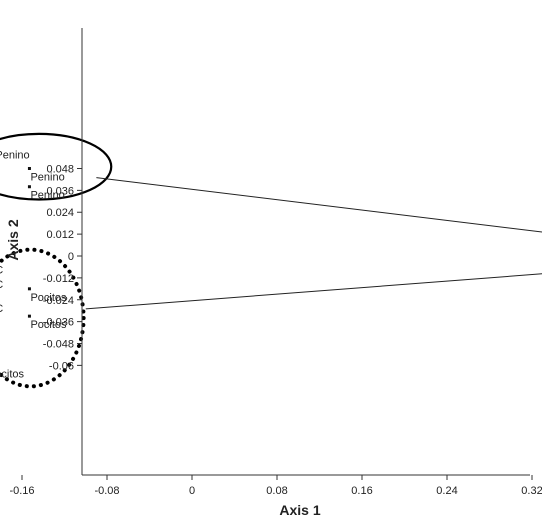 Image resolution: width=542 pixels, height=523 pixels. What do you see at coordinates (60, 169) in the screenshot?
I see `y-tick-label: 0.048` at bounding box center [60, 169].